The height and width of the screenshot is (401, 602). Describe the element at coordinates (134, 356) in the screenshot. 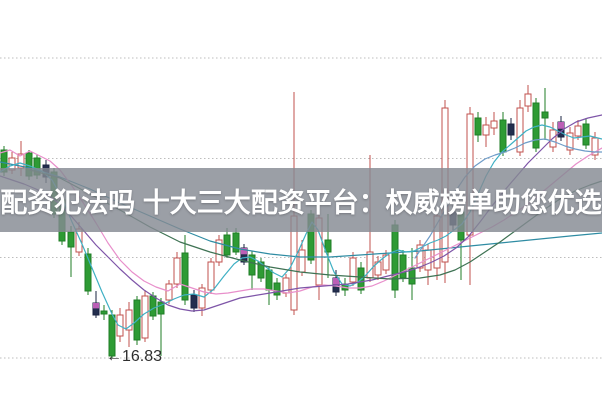

I see `low-price-annotation: ←16.83` at that location.